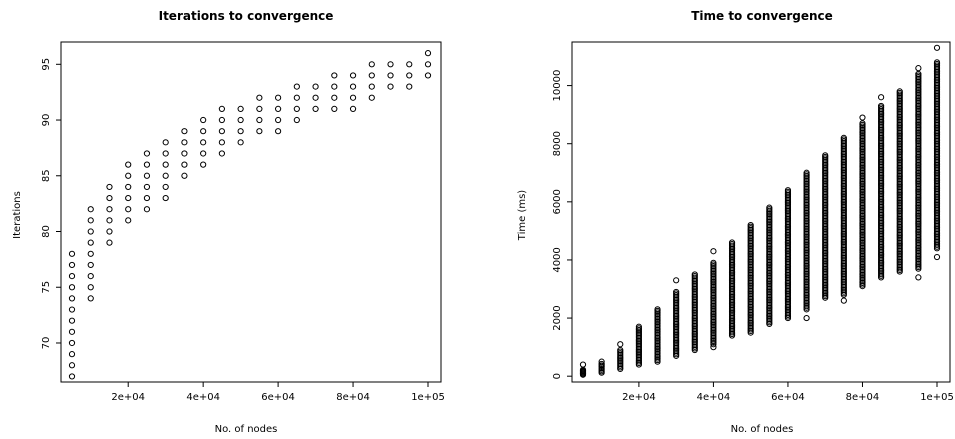  Describe the element at coordinates (353, 397) in the screenshot. I see `x-tick-label: 8e+04` at that location.